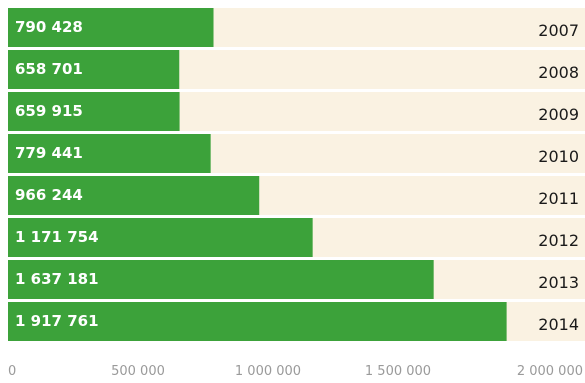  Describe the element at coordinates (296, 69) in the screenshot. I see `bar-row: 658 701 2008` at that location.